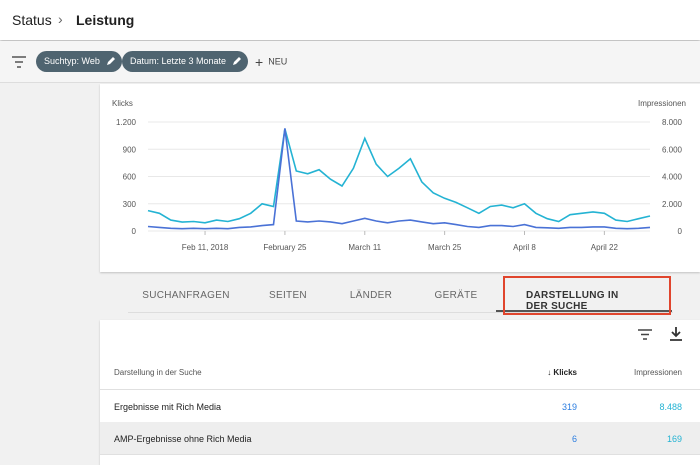 The height and width of the screenshot is (465, 700). I want to click on filter-chip: Datum: Letzte 3 Monate, so click(185, 61).